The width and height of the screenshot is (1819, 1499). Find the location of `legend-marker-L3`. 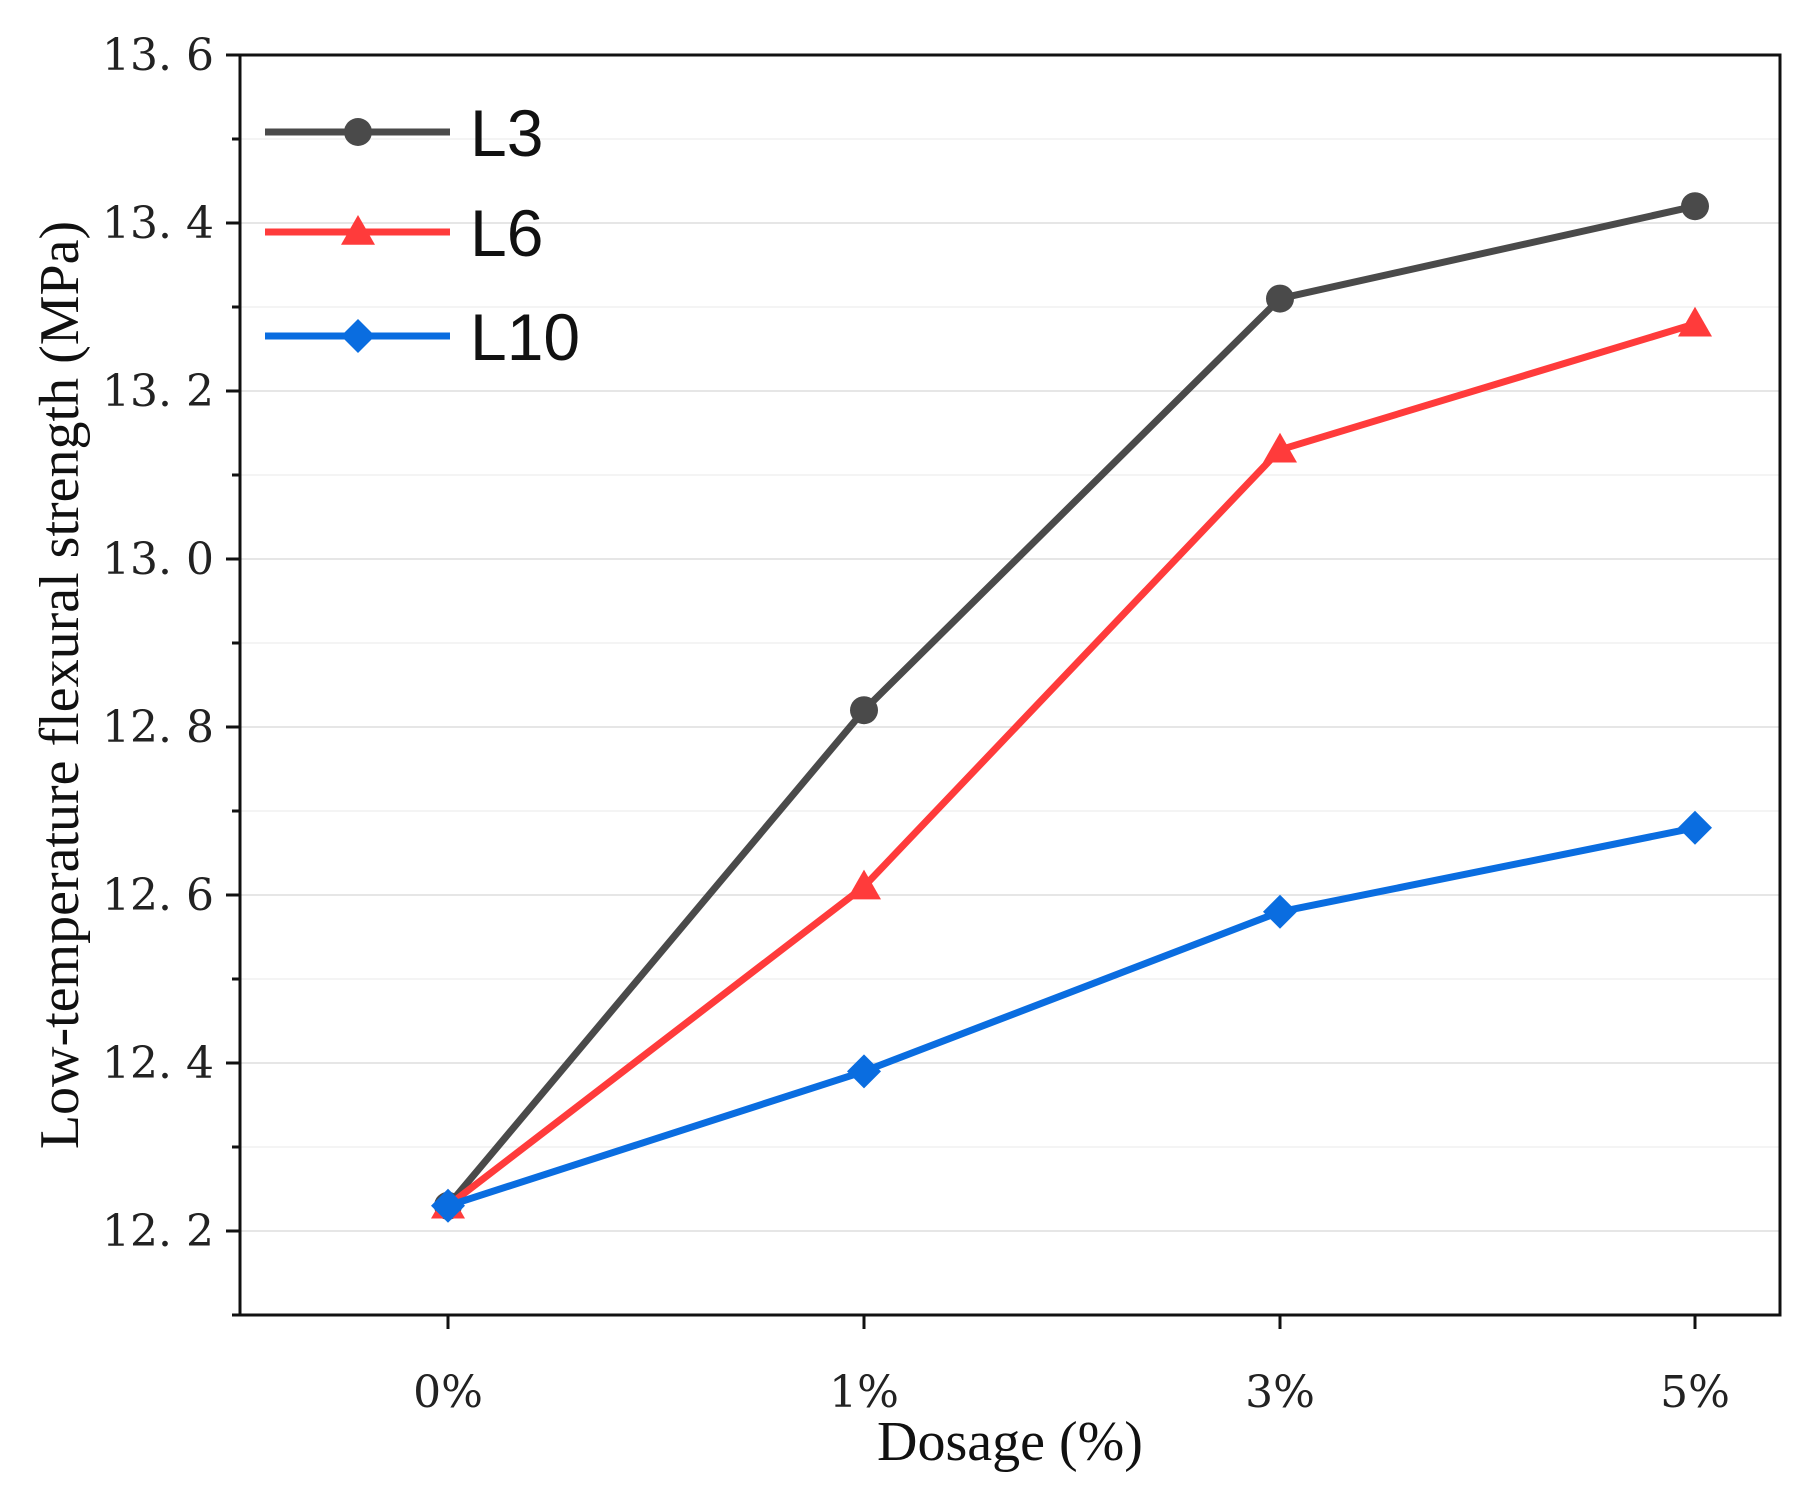

legend-marker-L3 is located at coordinates (358, 132).